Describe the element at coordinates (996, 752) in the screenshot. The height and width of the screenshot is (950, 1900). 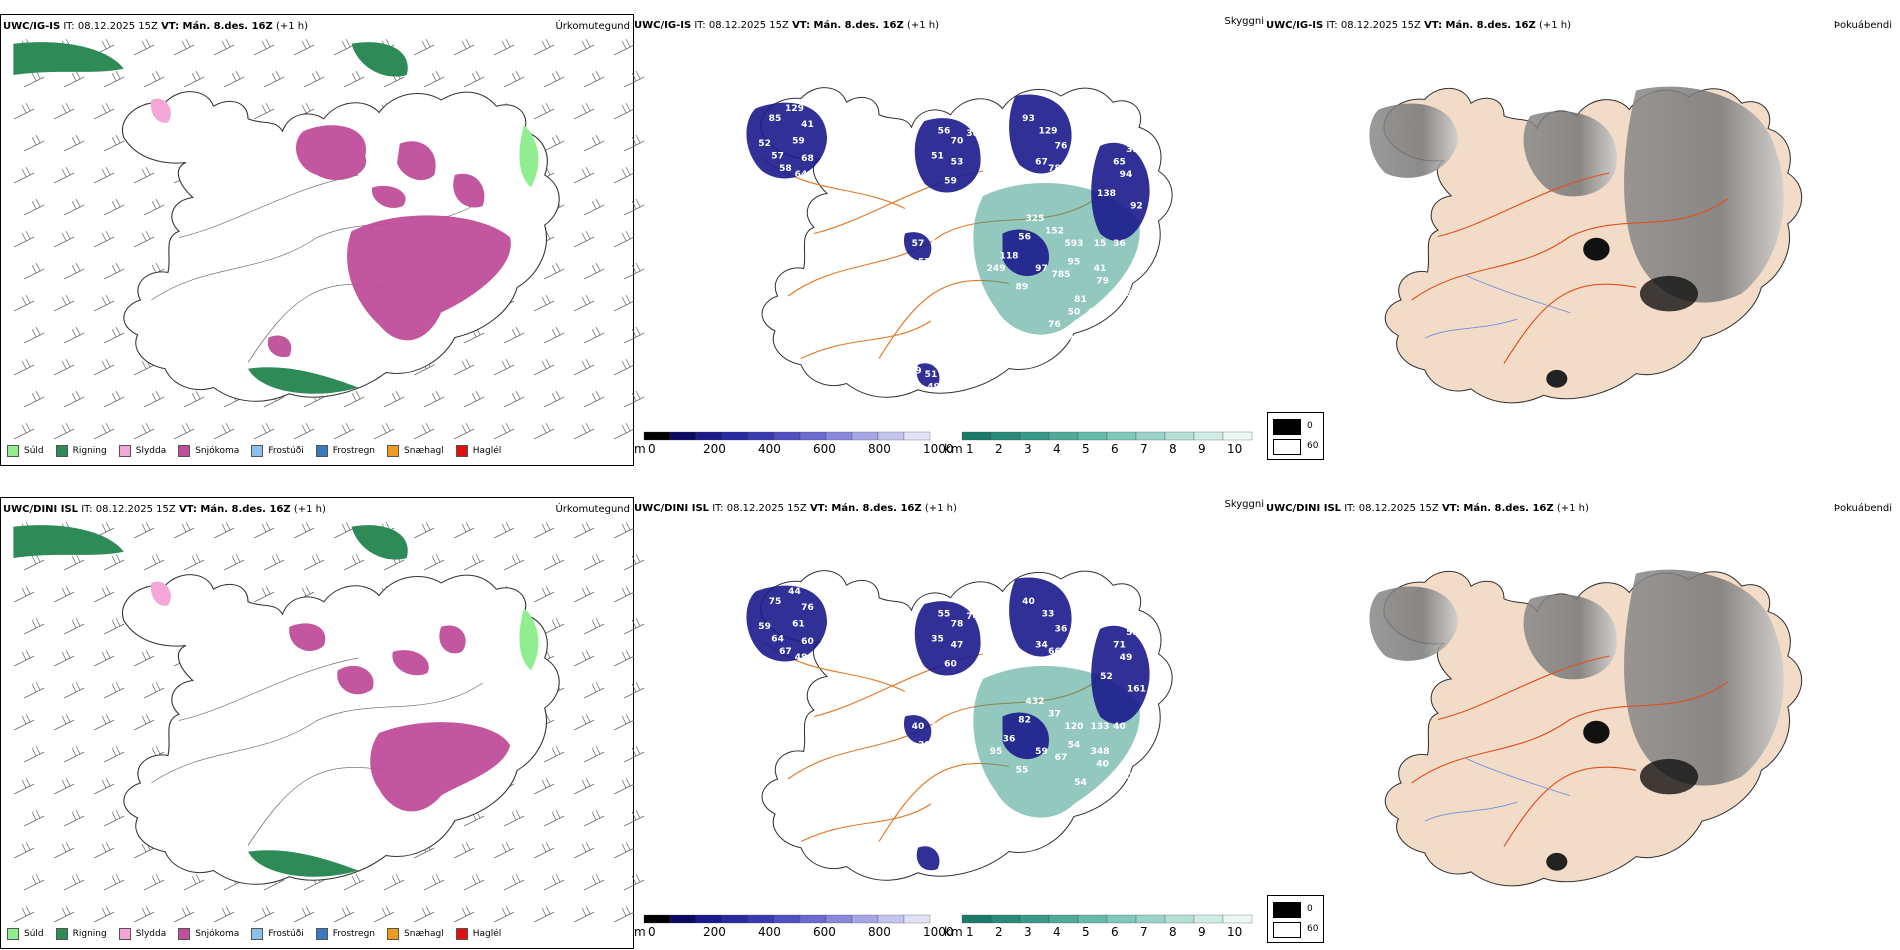
I see `cloud-base-label: 95` at that location.